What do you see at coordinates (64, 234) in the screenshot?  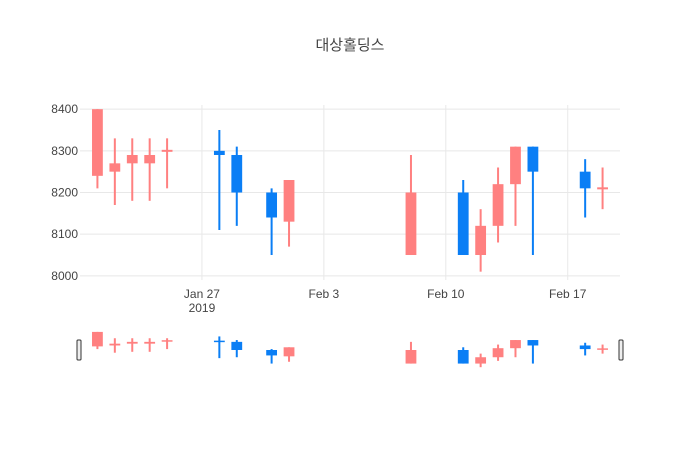 I see `y-tick-label: 8100` at bounding box center [64, 234].